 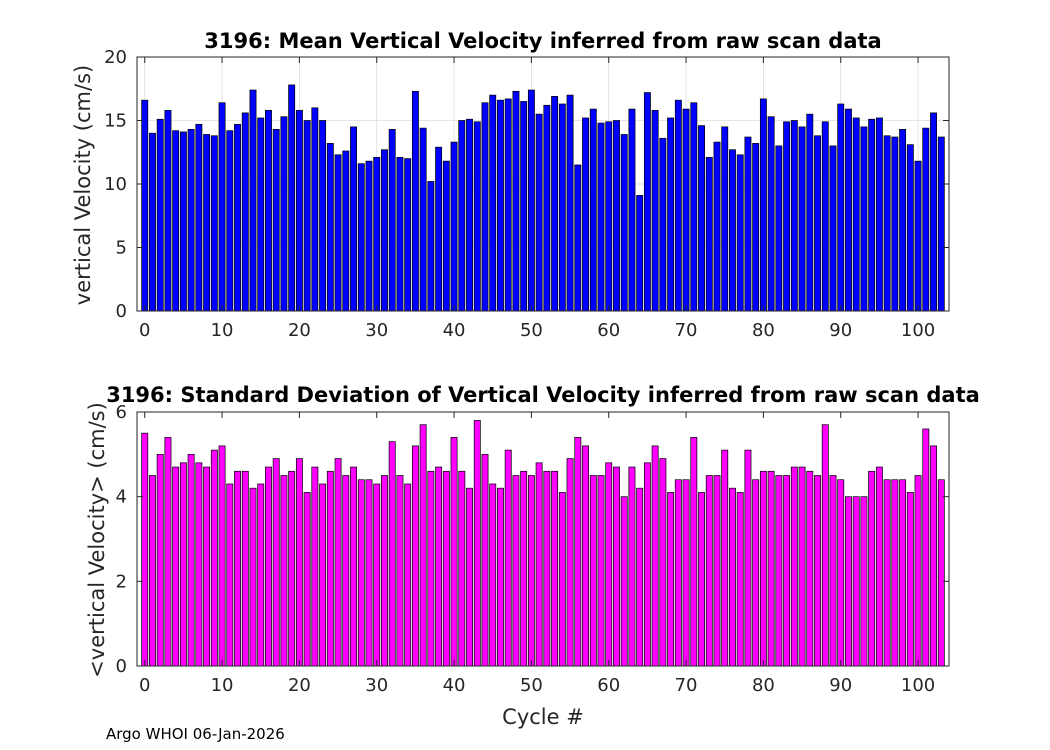 I want to click on mean-xtick-label: 50, so click(x=531, y=330).